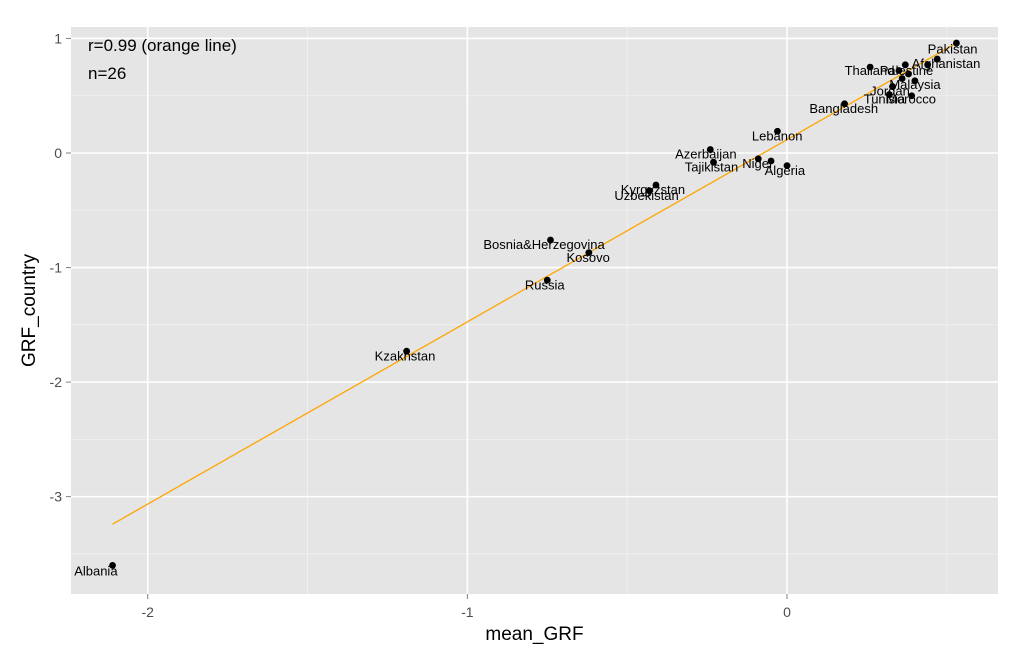  Describe the element at coordinates (534, 634) in the screenshot. I see `x-axis-title: mean_GRF` at that location.